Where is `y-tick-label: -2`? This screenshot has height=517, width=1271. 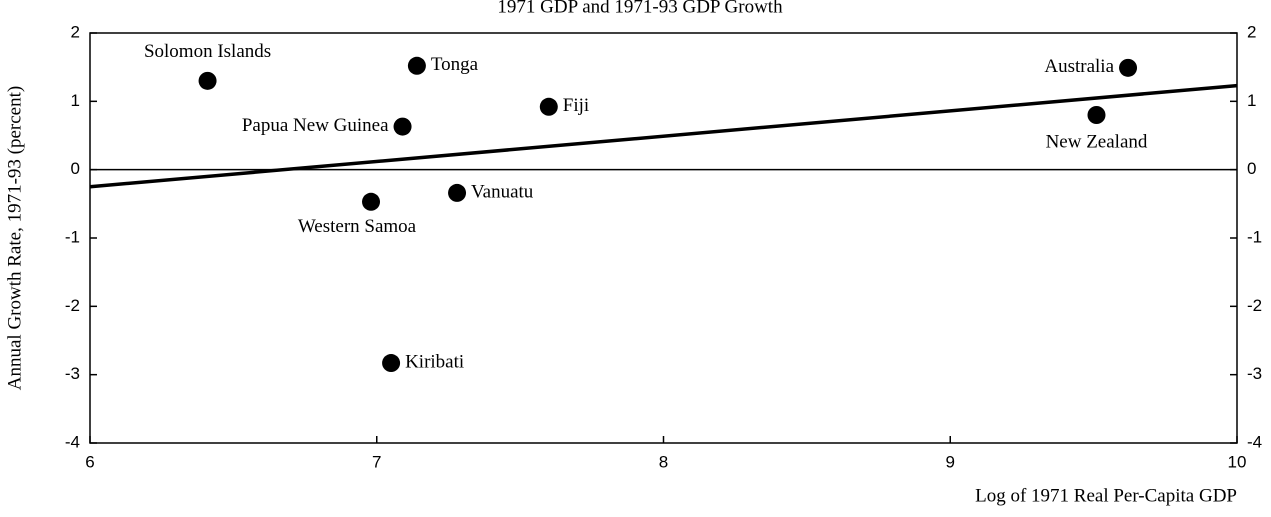
y-tick-label: -2 is located at coordinates (72, 305).